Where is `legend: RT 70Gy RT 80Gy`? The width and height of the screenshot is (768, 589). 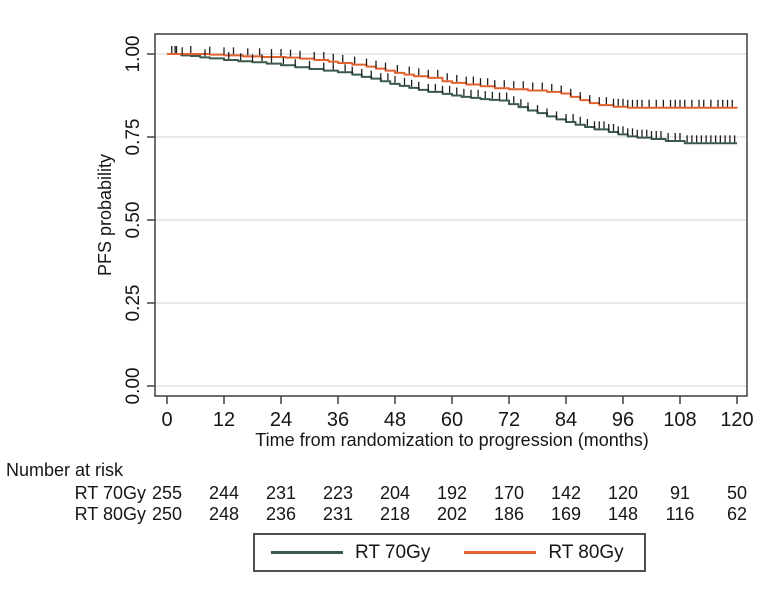 legend: RT 70Gy RT 80Gy is located at coordinates (449, 552).